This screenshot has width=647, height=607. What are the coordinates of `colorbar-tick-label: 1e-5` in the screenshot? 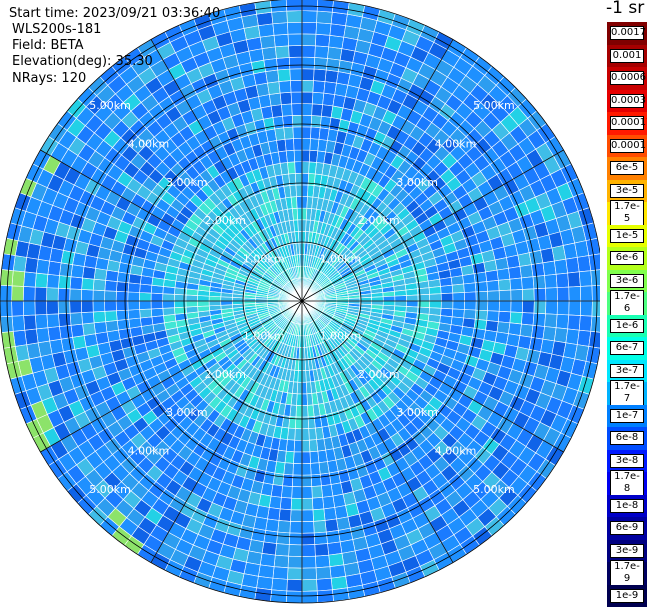 It's located at (627, 235).